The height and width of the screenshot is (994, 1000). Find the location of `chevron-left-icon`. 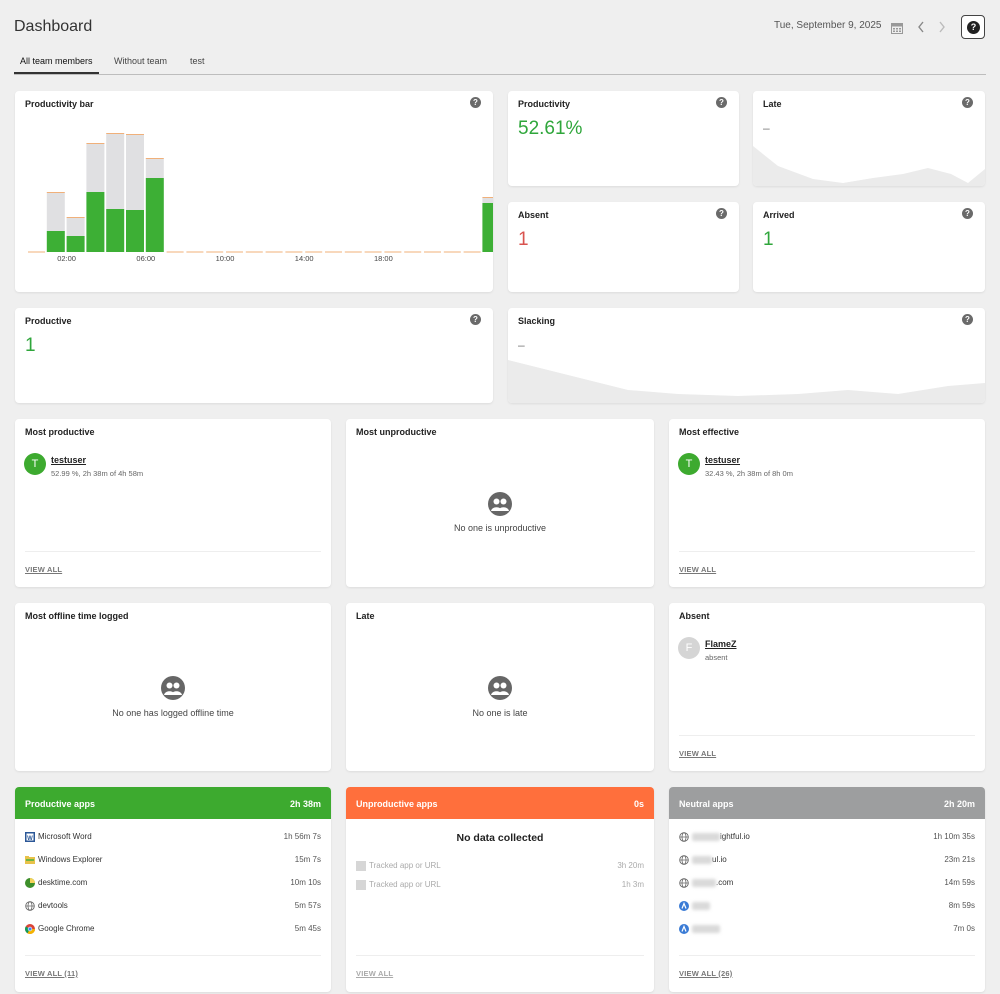

chevron-left-icon is located at coordinates (921, 27).